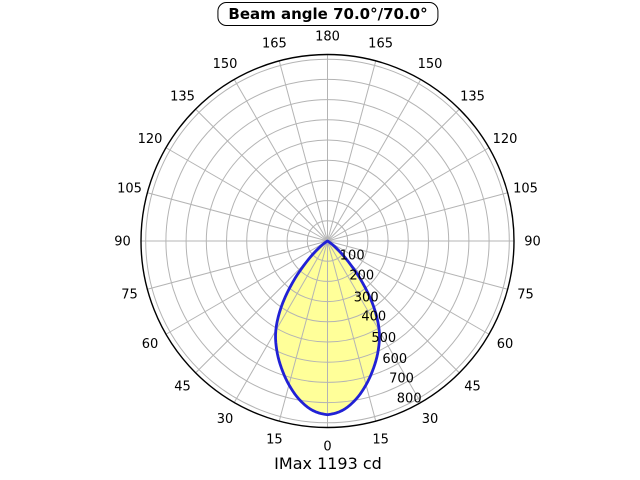 The image size is (640, 480). What do you see at coordinates (383, 338) in the screenshot?
I see `radial-tick-label: 500` at bounding box center [383, 338].